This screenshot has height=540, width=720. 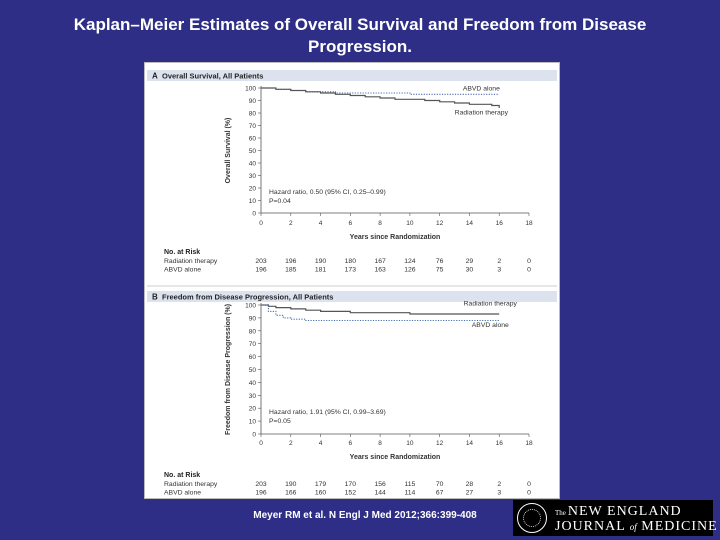 I want to click on panel-a-y-tick-label: 100, so click(x=250, y=89).